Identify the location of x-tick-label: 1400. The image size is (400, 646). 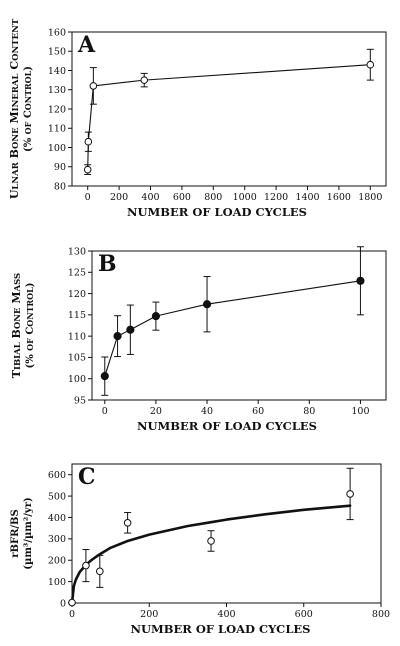
(307, 197).